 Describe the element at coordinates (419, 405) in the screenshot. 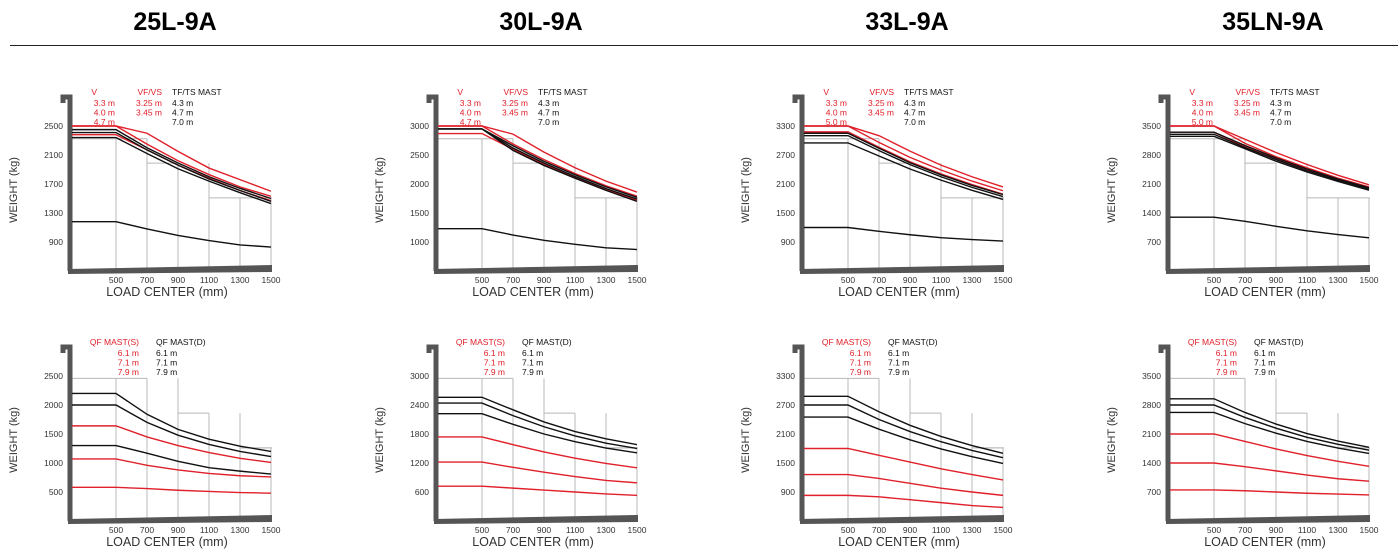

I see `y-tick-label: 2400` at that location.